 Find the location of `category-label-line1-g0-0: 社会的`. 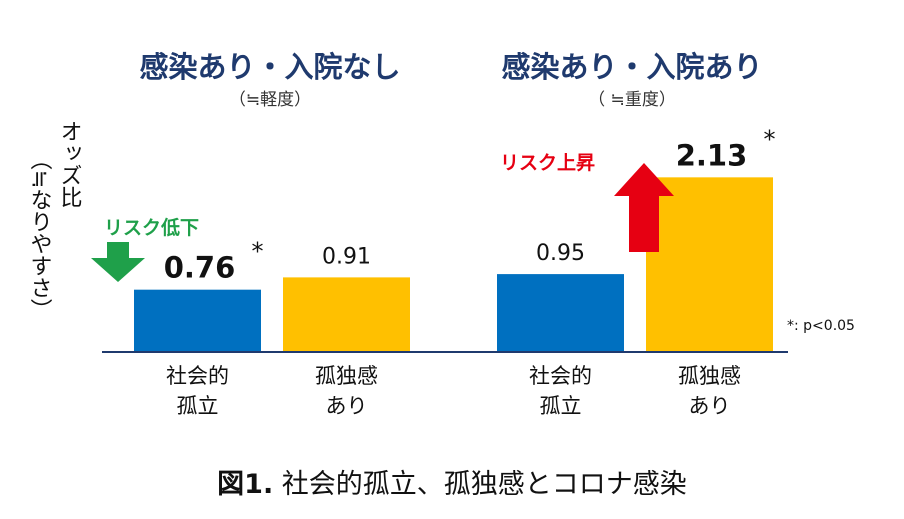

category-label-line1-g0-0: 社会的 is located at coordinates (197, 376).